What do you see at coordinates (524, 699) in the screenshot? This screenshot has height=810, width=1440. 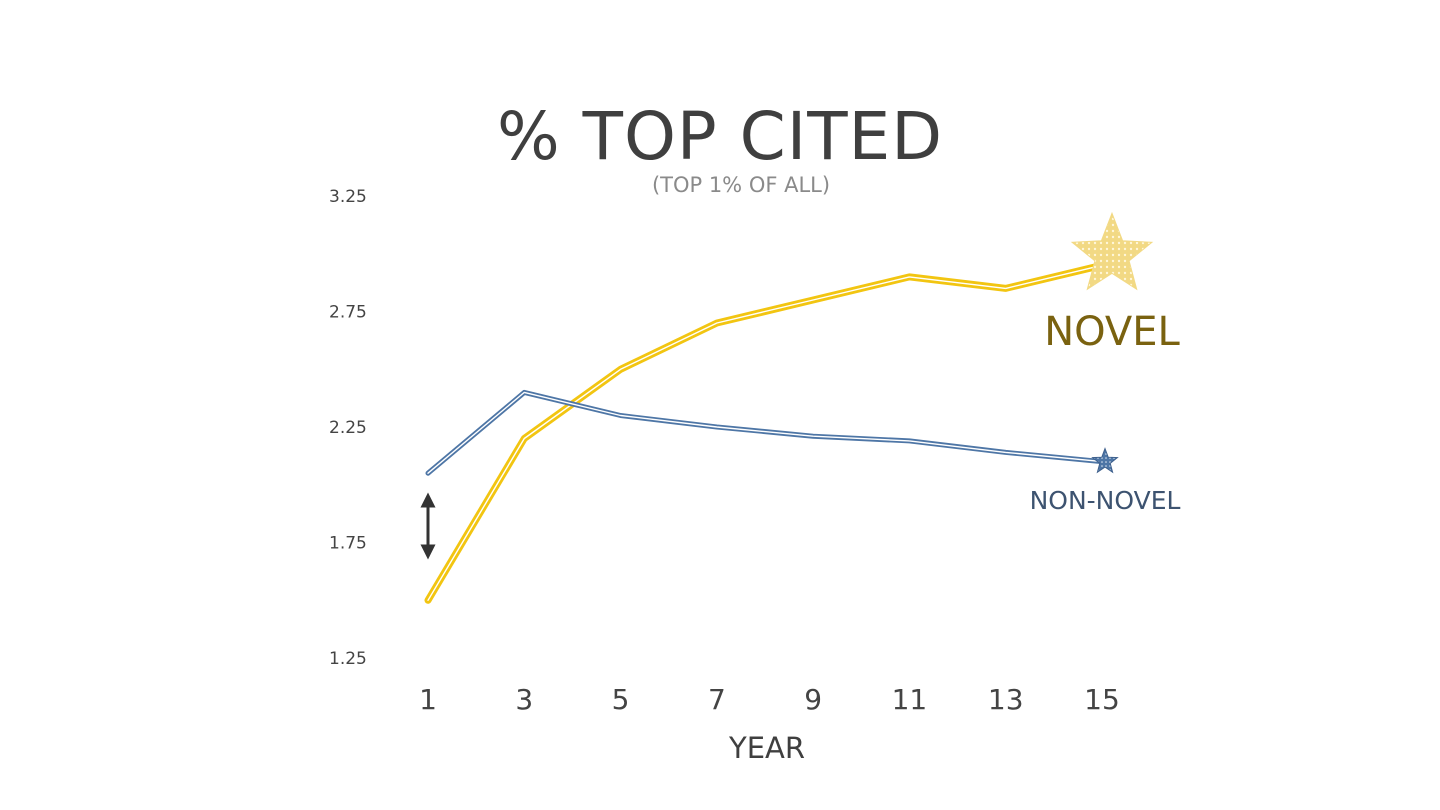 I see `x-tick-label: 3` at bounding box center [524, 699].